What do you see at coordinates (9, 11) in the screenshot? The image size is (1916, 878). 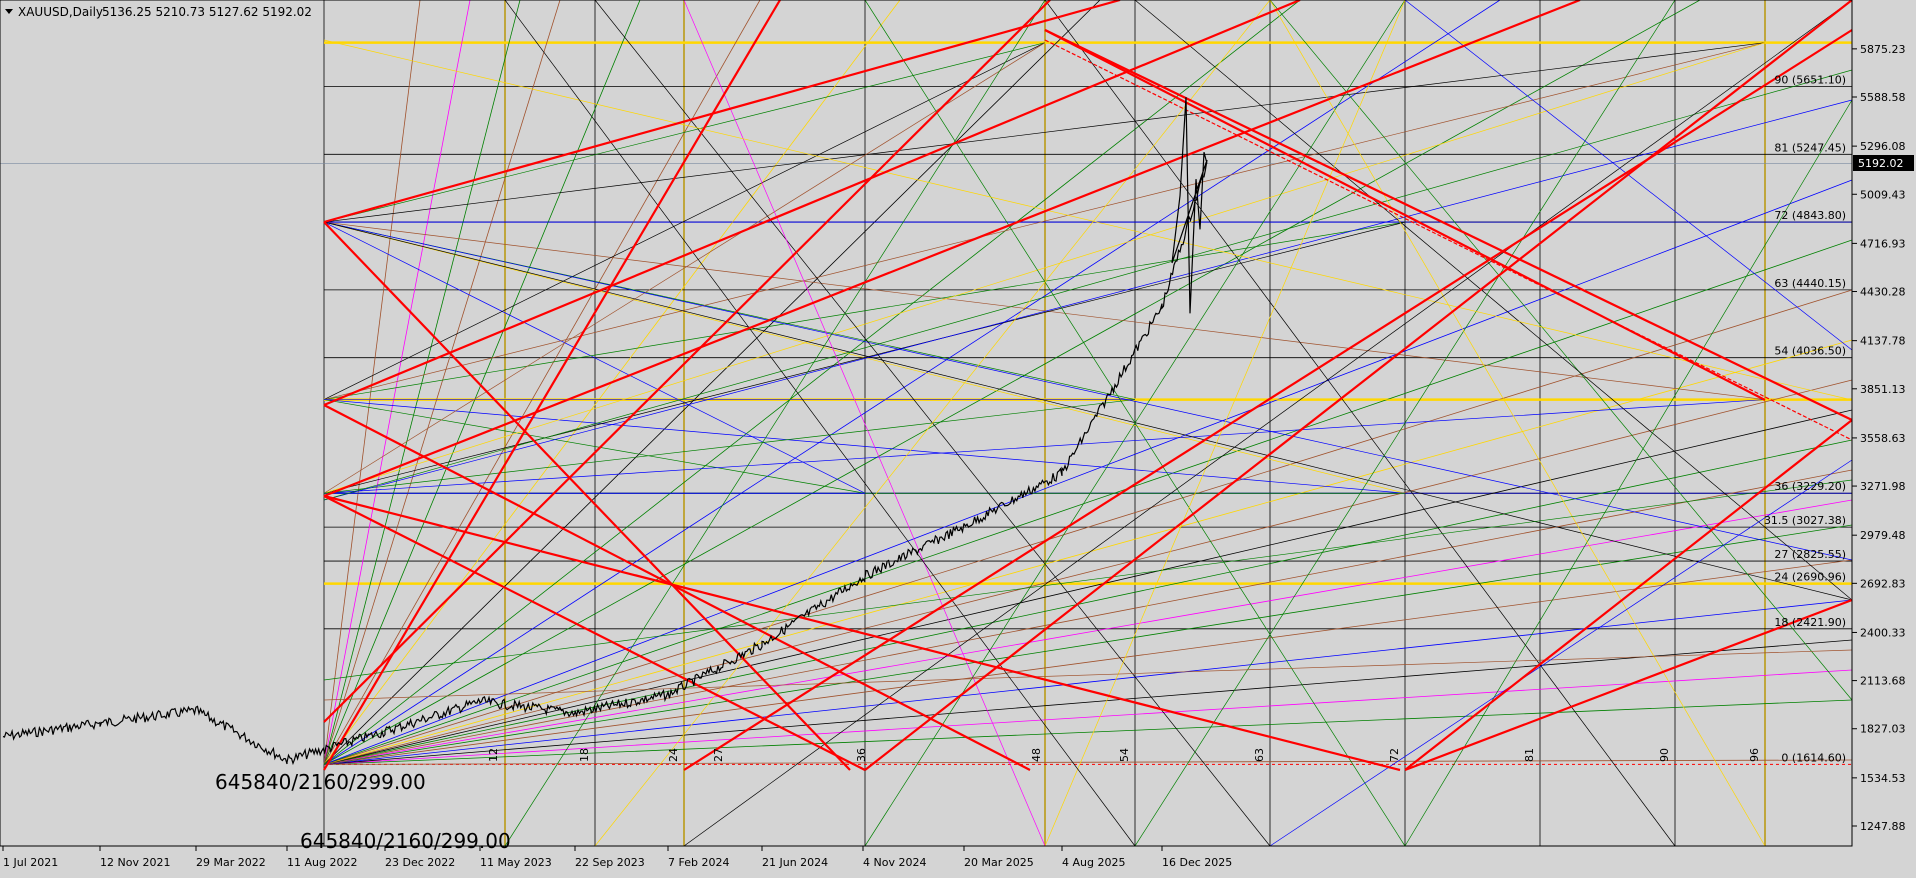 I see `collapse-triangle-icon` at bounding box center [9, 11].